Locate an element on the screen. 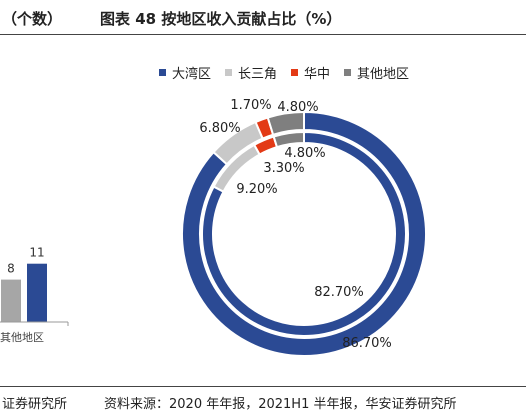  footer-divider is located at coordinates (263, 386).